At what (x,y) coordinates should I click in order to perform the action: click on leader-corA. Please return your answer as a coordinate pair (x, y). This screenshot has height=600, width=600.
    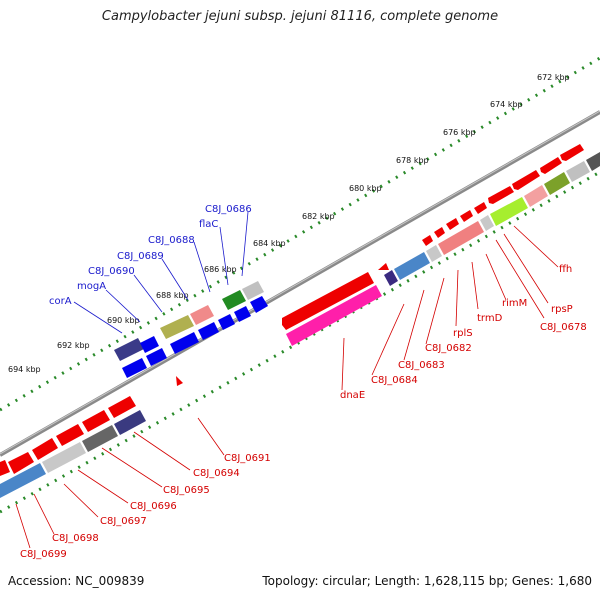
    Looking at the image, I should click on (98, 317).